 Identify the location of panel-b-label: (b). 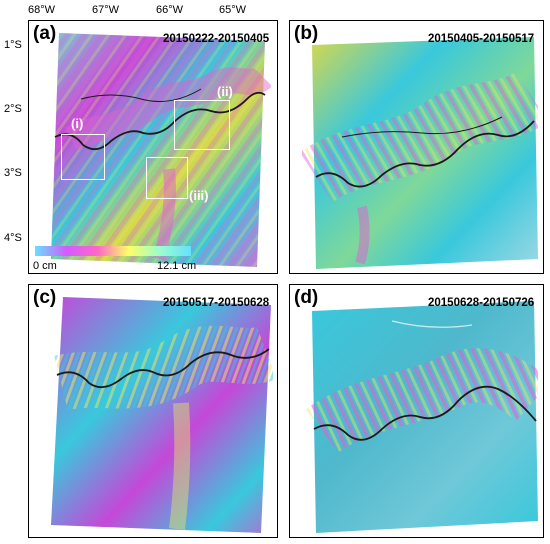
(306, 33).